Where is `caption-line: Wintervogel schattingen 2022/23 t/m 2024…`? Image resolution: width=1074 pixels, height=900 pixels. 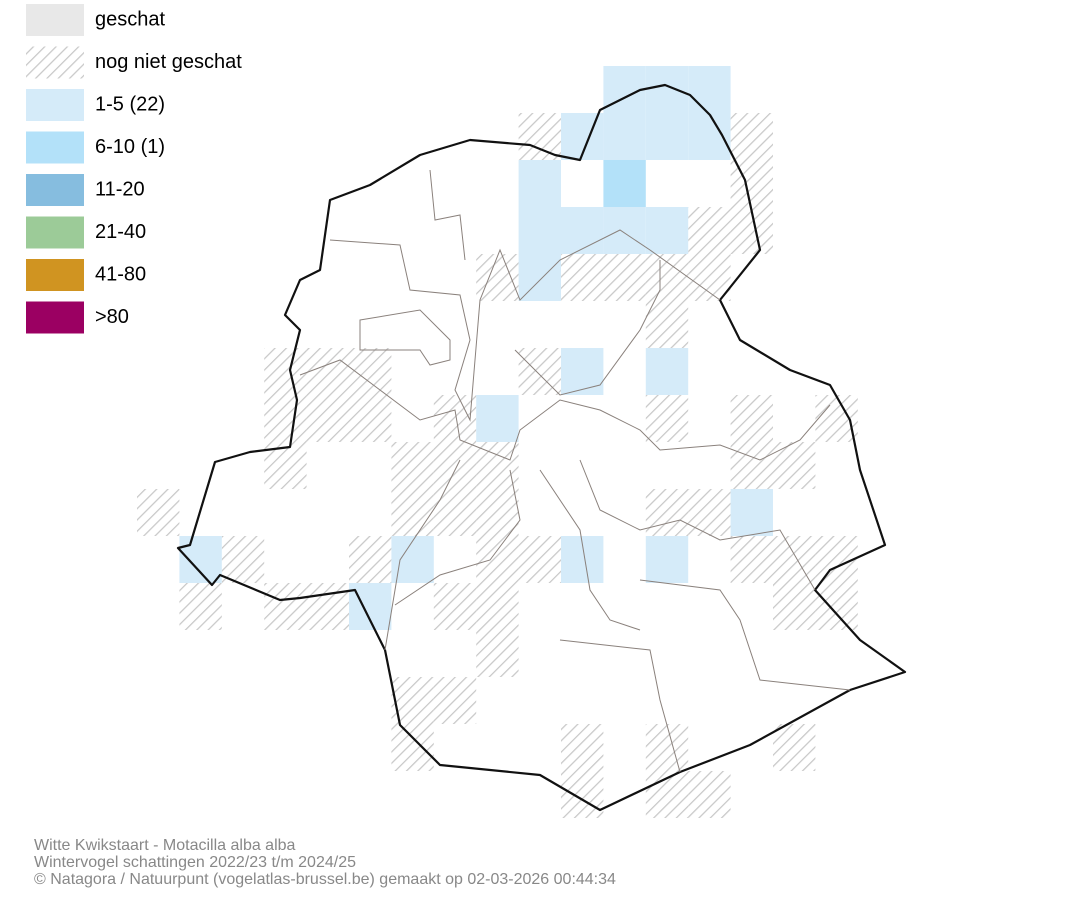 caption-line: Wintervogel schattingen 2022/23 t/m 2024… is located at coordinates (195, 862).